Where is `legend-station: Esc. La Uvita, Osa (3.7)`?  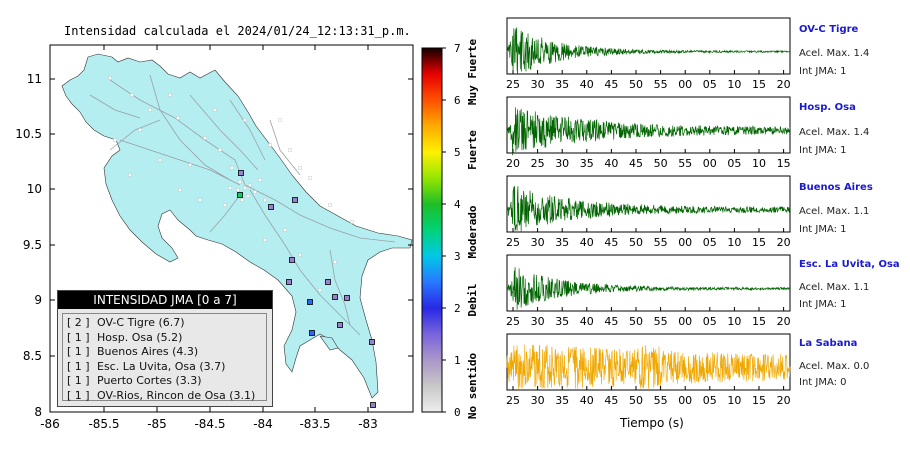
legend-station: Esc. La Uvita, Osa (3.7) is located at coordinates (161, 366).